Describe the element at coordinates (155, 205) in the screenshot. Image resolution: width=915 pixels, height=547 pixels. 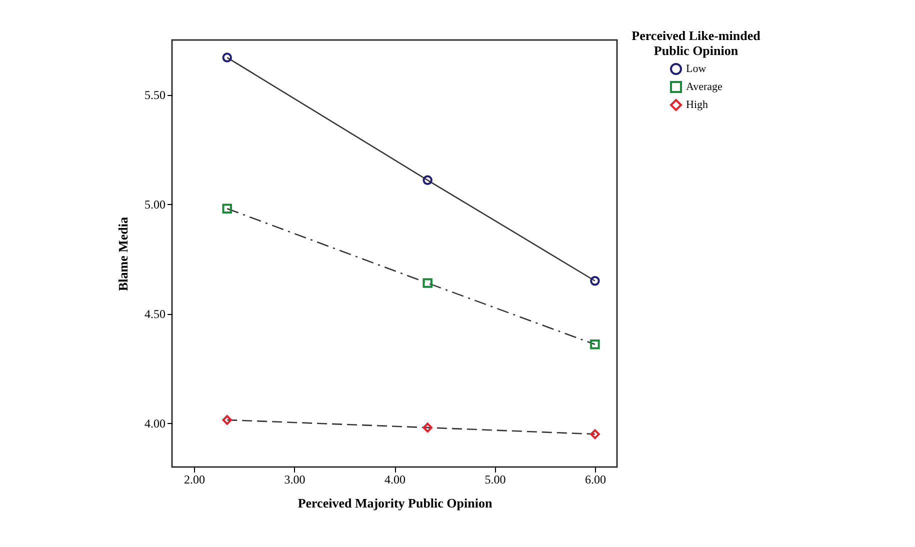
I see `y-tick-label: 5.00` at that location.